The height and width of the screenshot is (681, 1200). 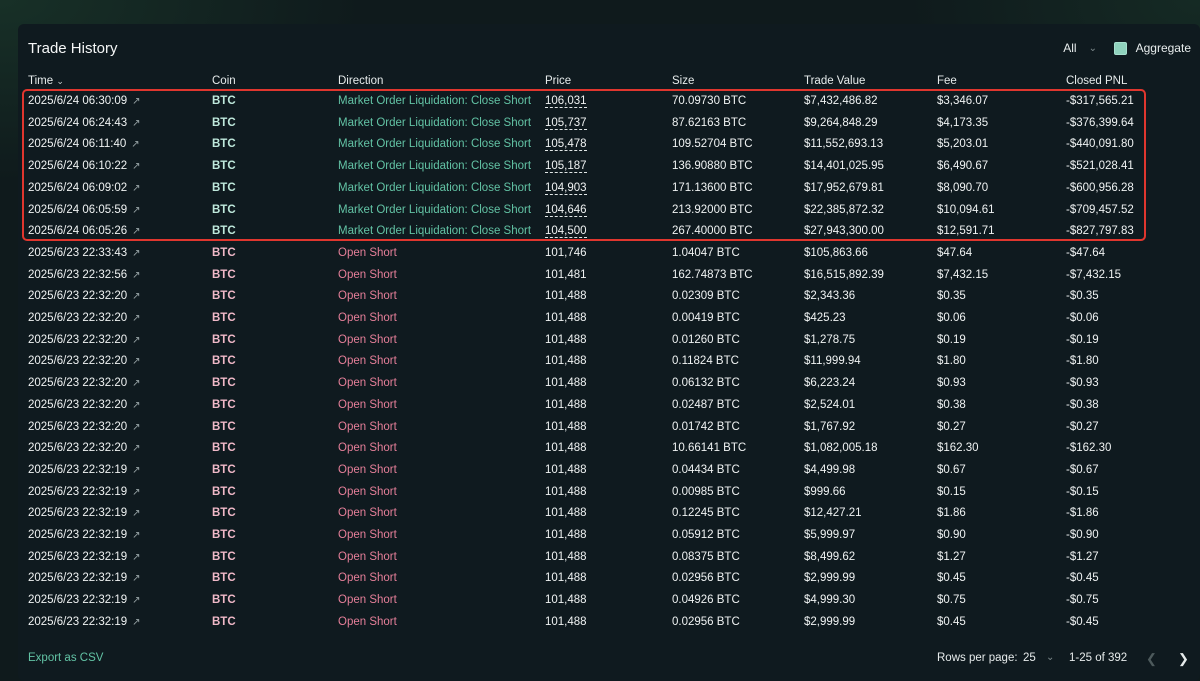 What do you see at coordinates (825, 491) in the screenshot?
I see `trade-value-cell: $999.66` at bounding box center [825, 491].